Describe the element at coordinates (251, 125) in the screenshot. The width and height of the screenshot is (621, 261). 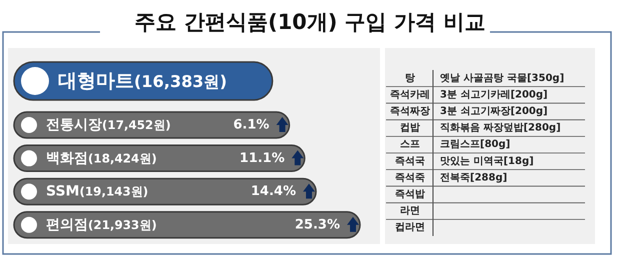
I see `annotation: 6.1%` at that location.